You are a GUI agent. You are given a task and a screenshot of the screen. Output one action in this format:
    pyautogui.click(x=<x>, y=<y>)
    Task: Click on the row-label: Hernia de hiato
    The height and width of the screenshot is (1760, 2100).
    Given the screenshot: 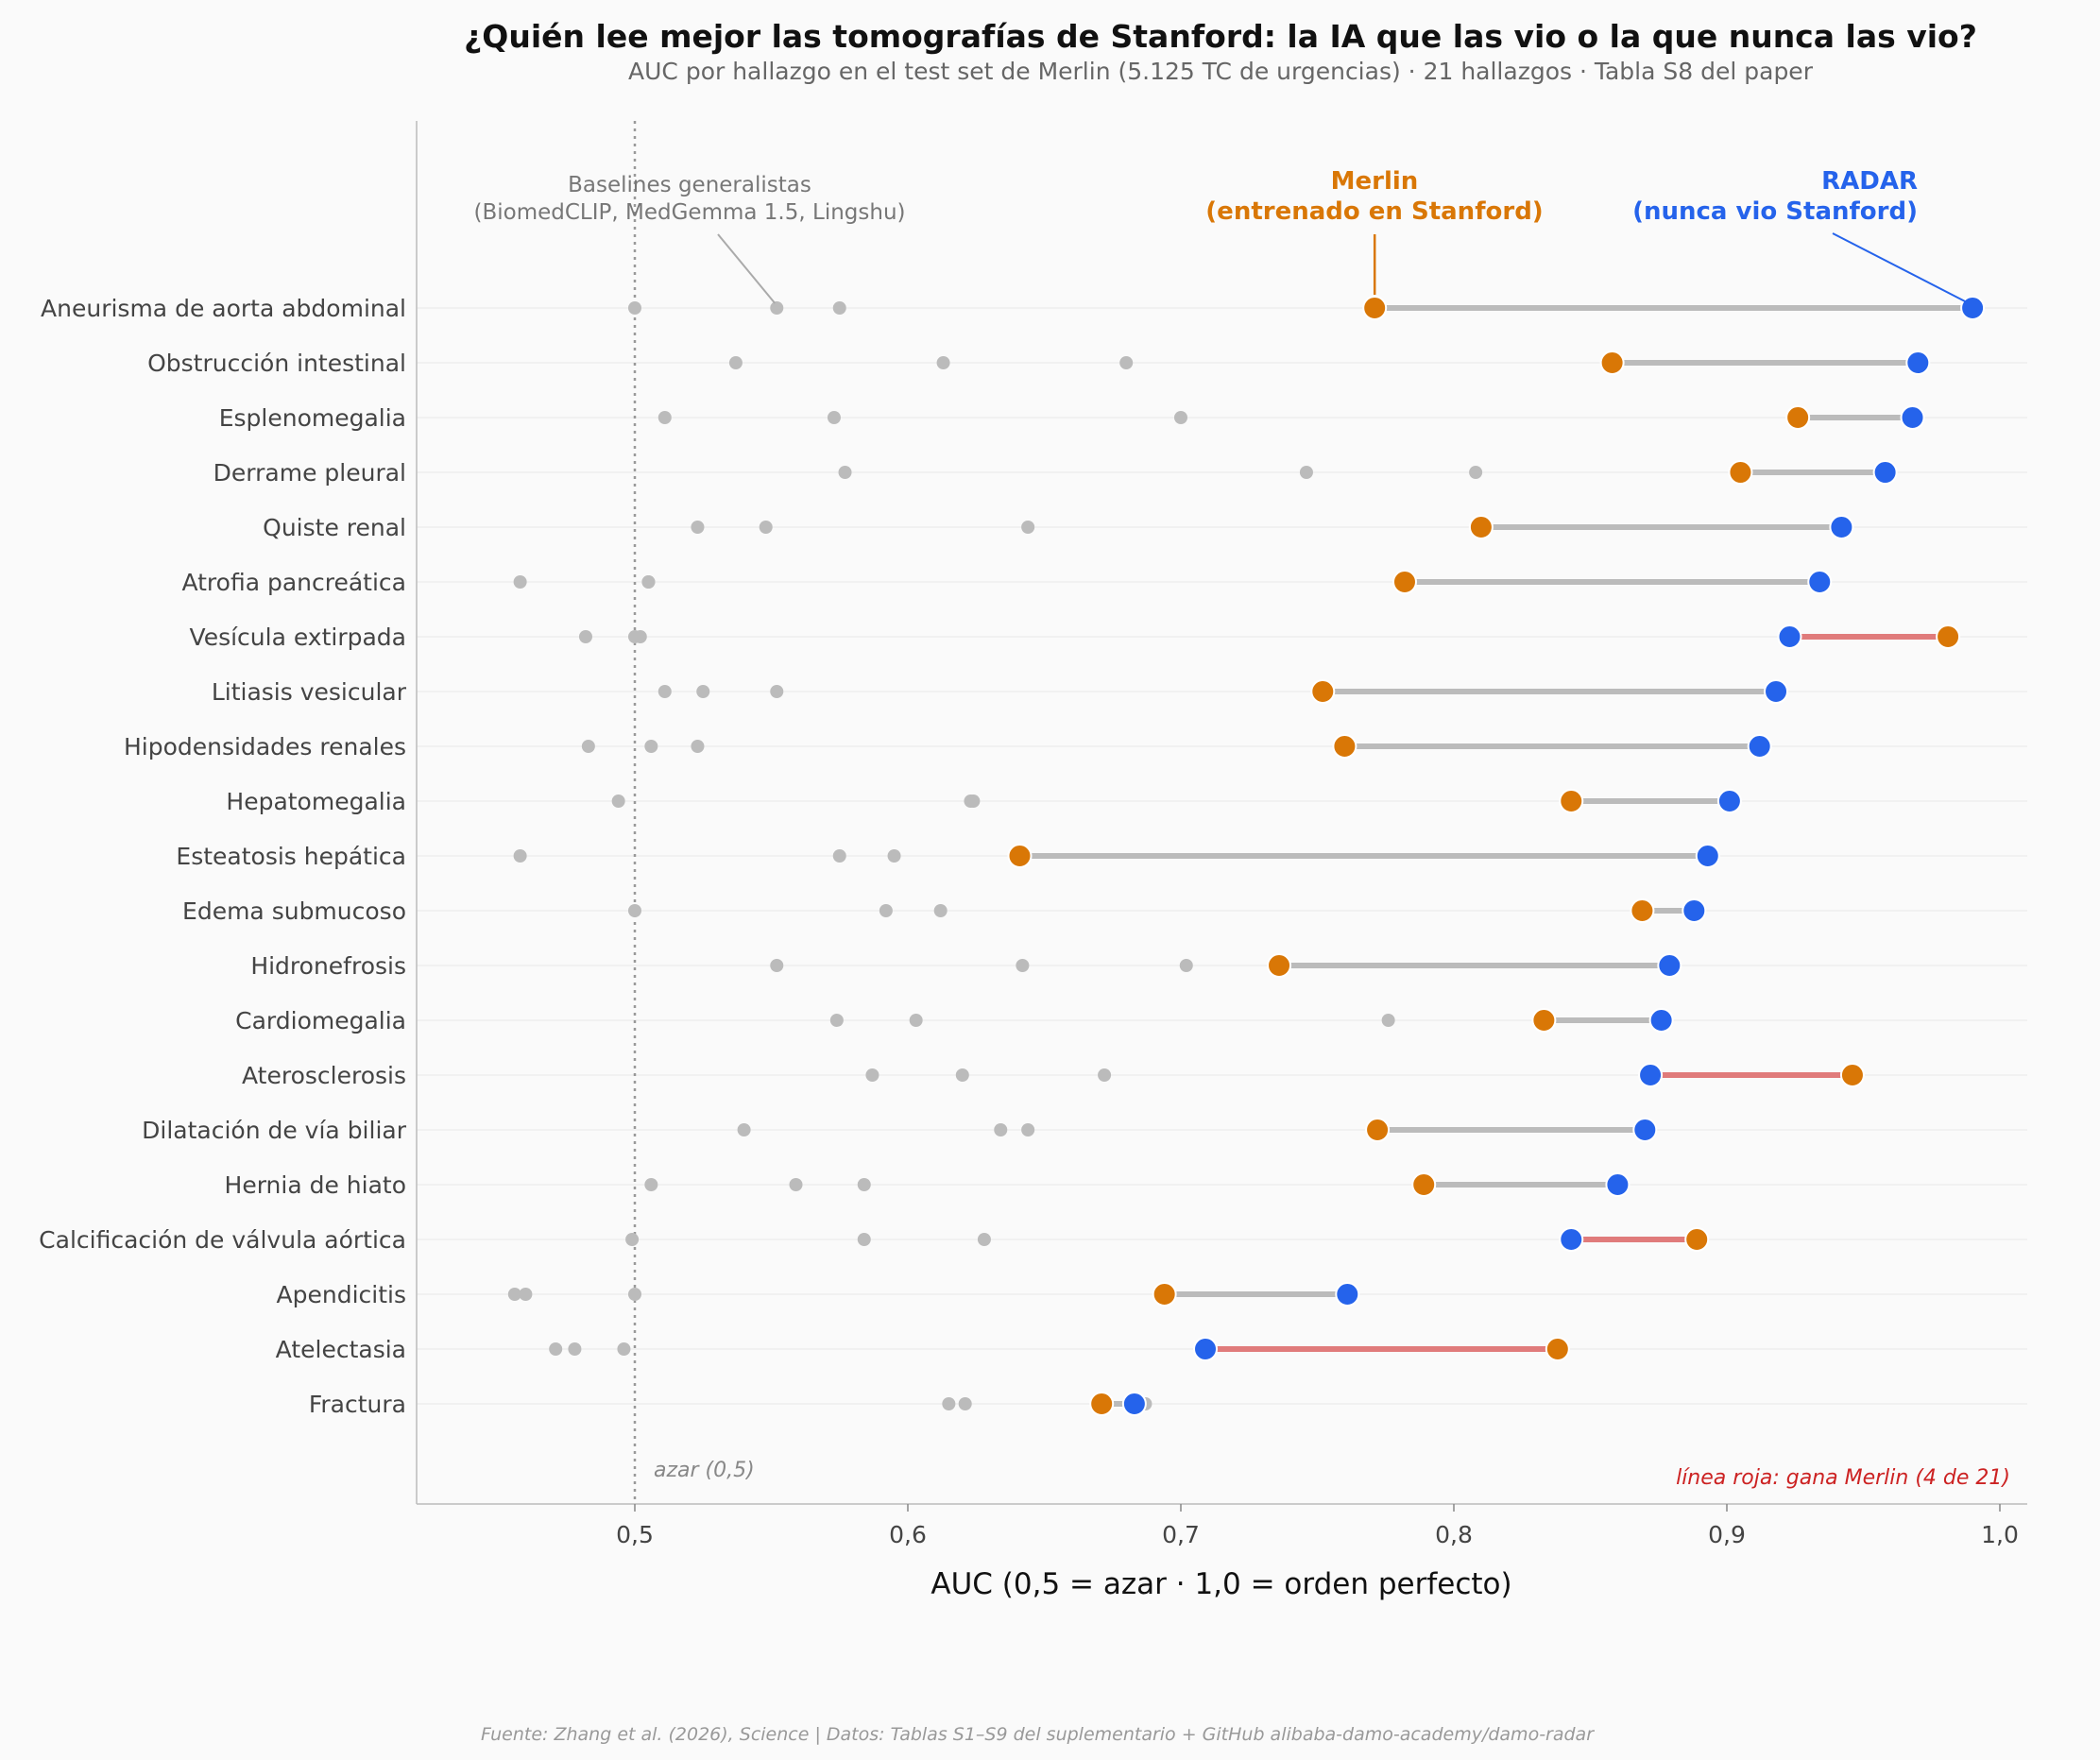 What is the action you would take?
    pyautogui.click(x=315, y=1185)
    